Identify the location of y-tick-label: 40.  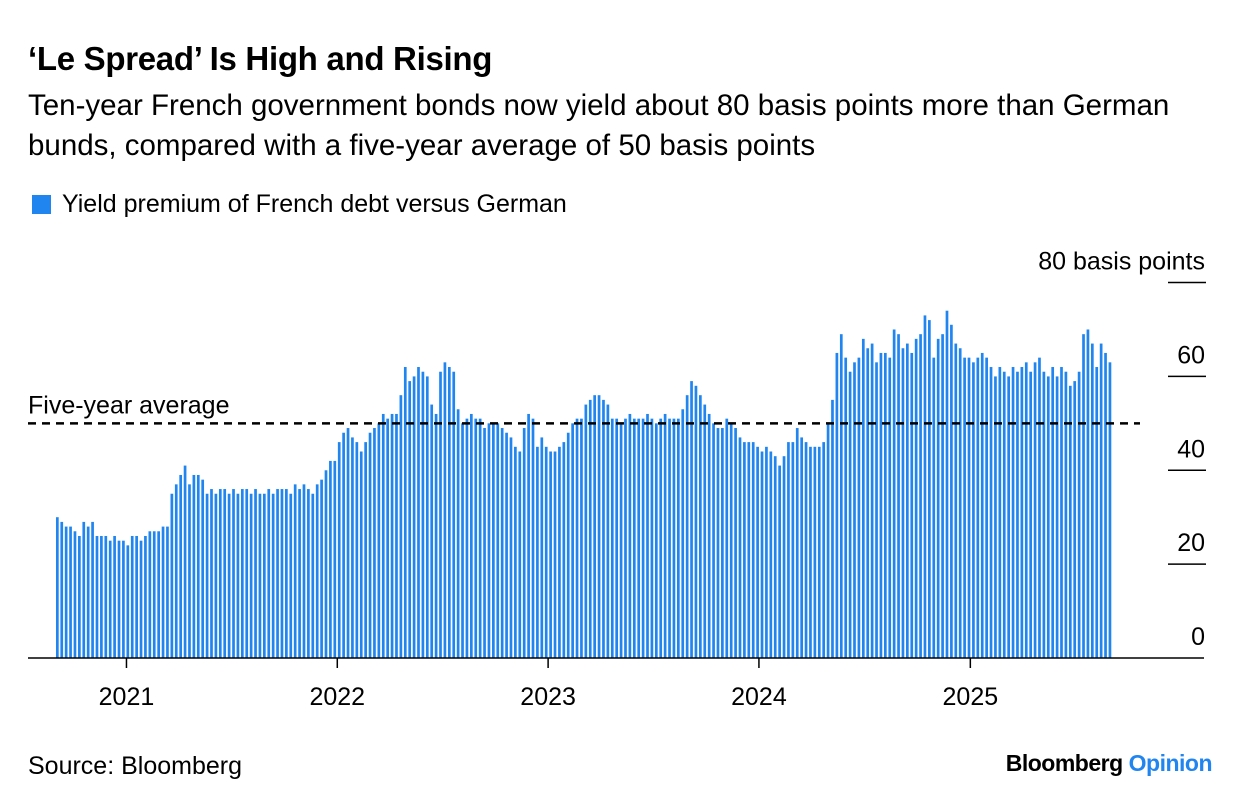
(1191, 449).